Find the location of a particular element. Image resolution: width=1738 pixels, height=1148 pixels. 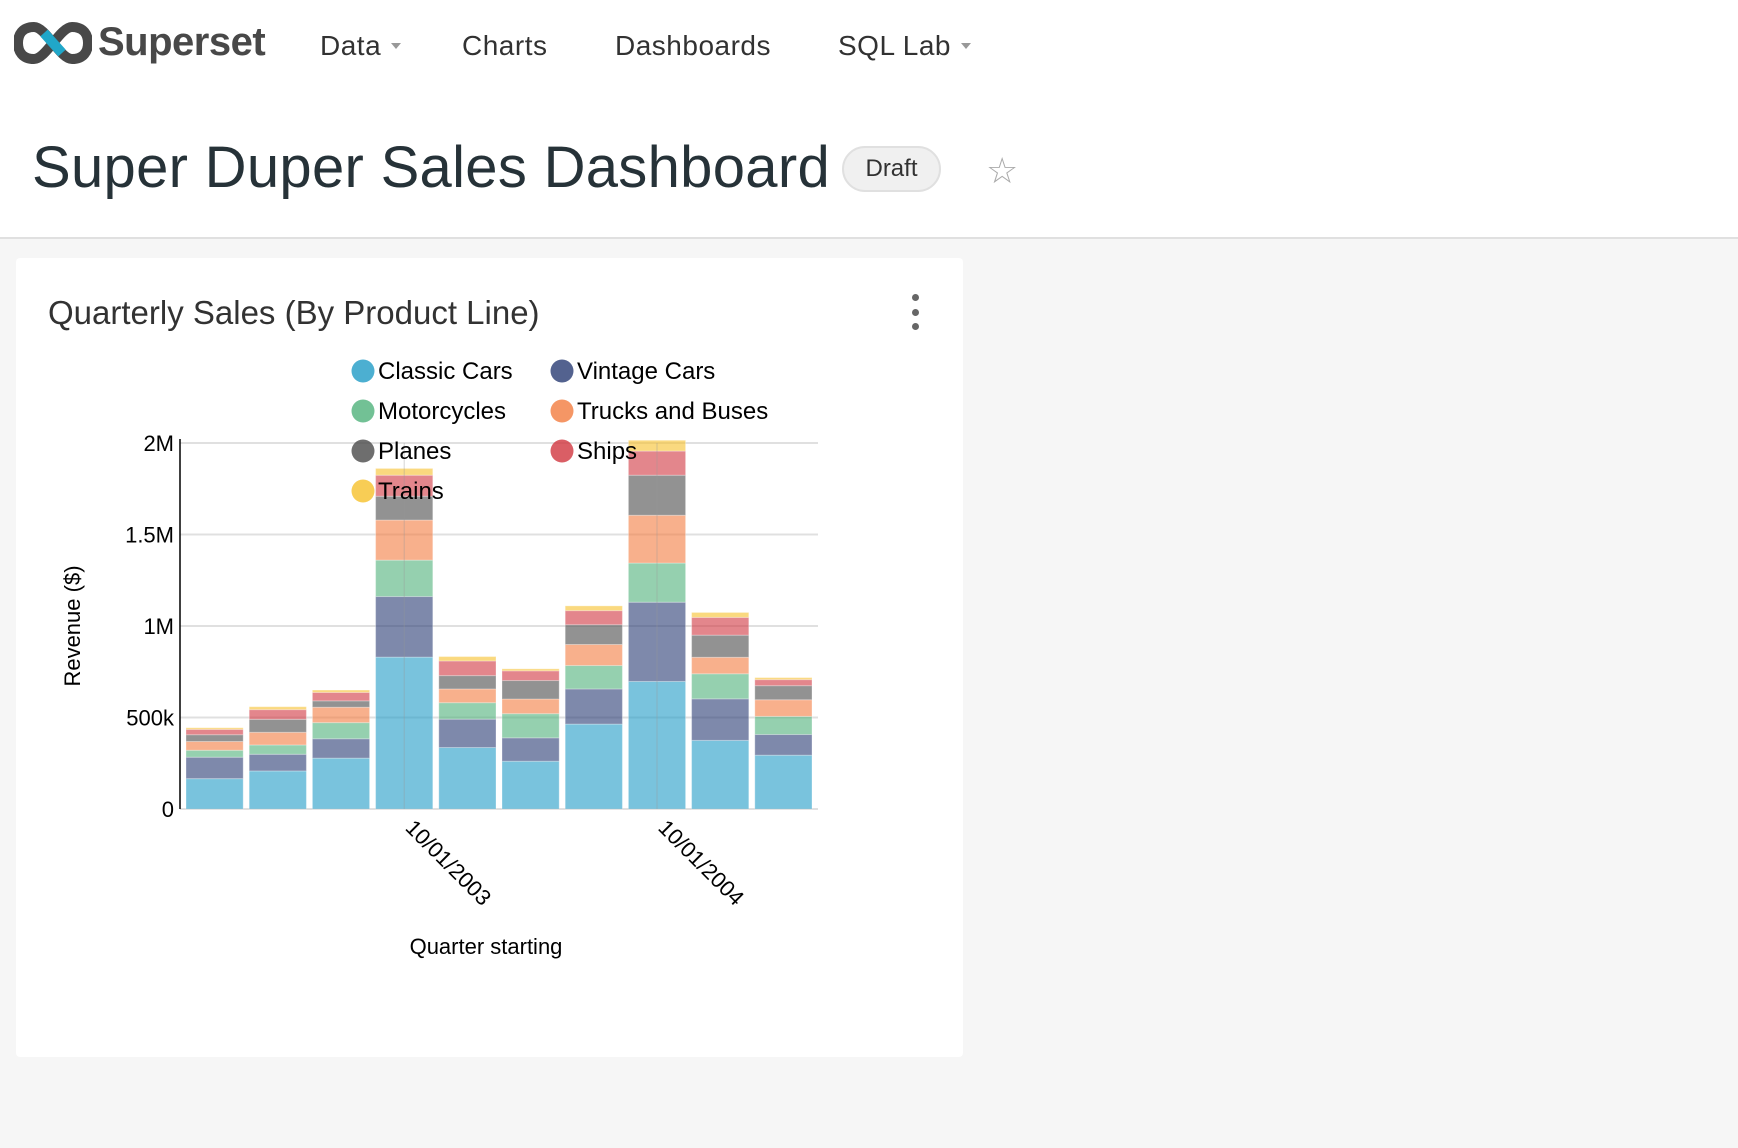

star-icon: ☆ is located at coordinates (1002, 170).